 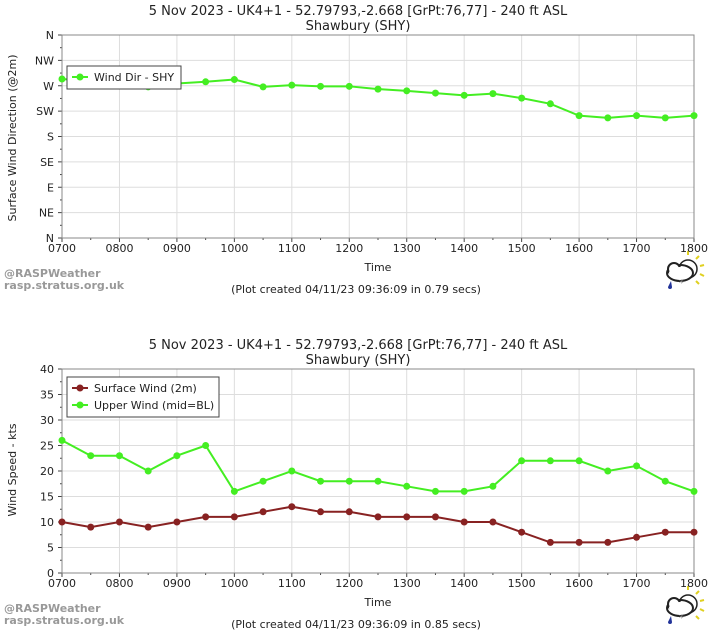 I want to click on series-line, so click(x=377, y=524).